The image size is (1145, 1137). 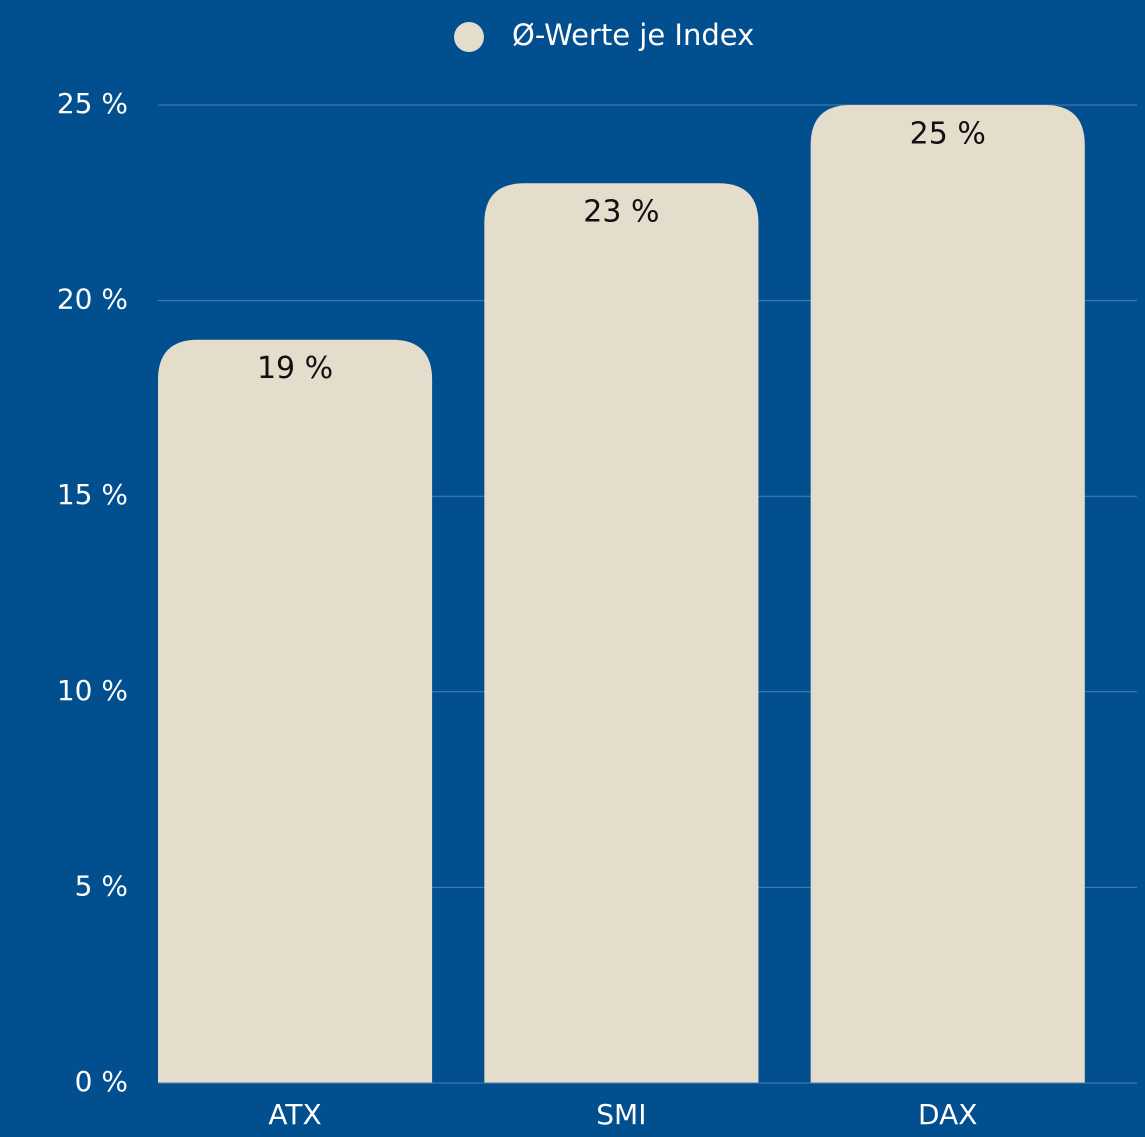 What do you see at coordinates (92, 103) in the screenshot?
I see `y-tick-label: 25 %` at bounding box center [92, 103].